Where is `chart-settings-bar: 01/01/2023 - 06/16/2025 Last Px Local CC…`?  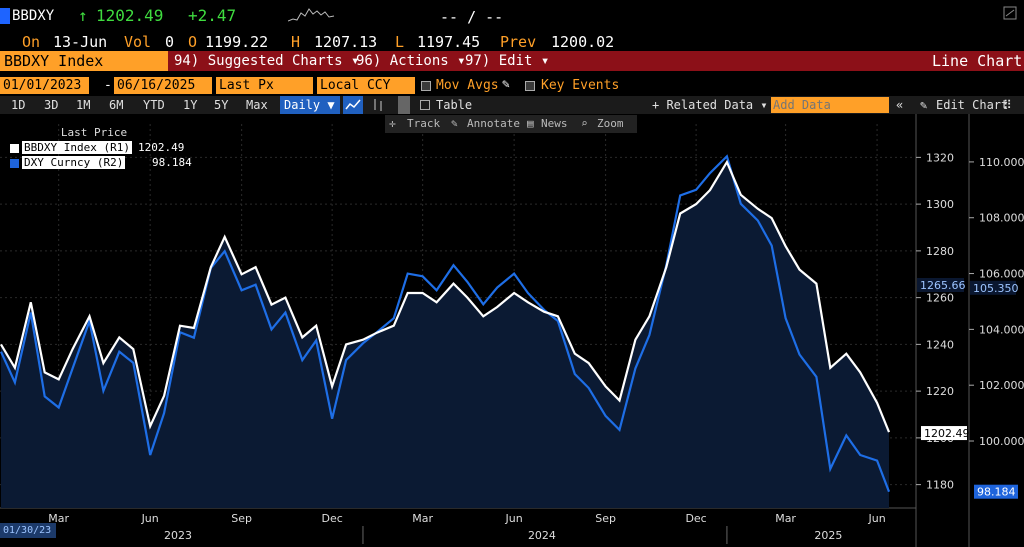
chart-settings-bar: 01/01/2023 - 06/16/2025 Last Px Local CC… is located at coordinates (512, 86).